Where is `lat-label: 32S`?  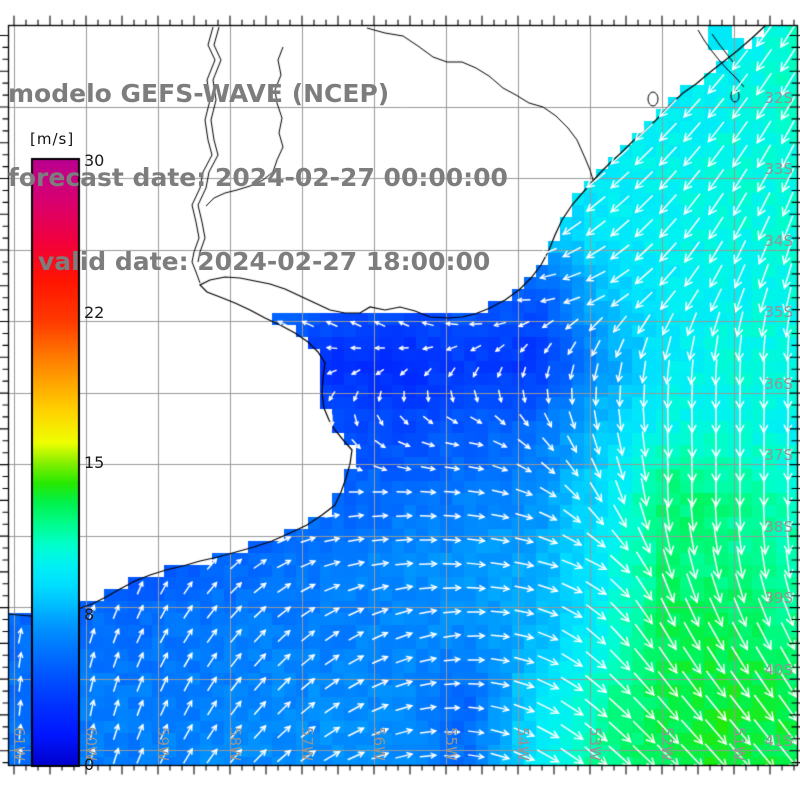 lat-label: 32S is located at coordinates (778, 98).